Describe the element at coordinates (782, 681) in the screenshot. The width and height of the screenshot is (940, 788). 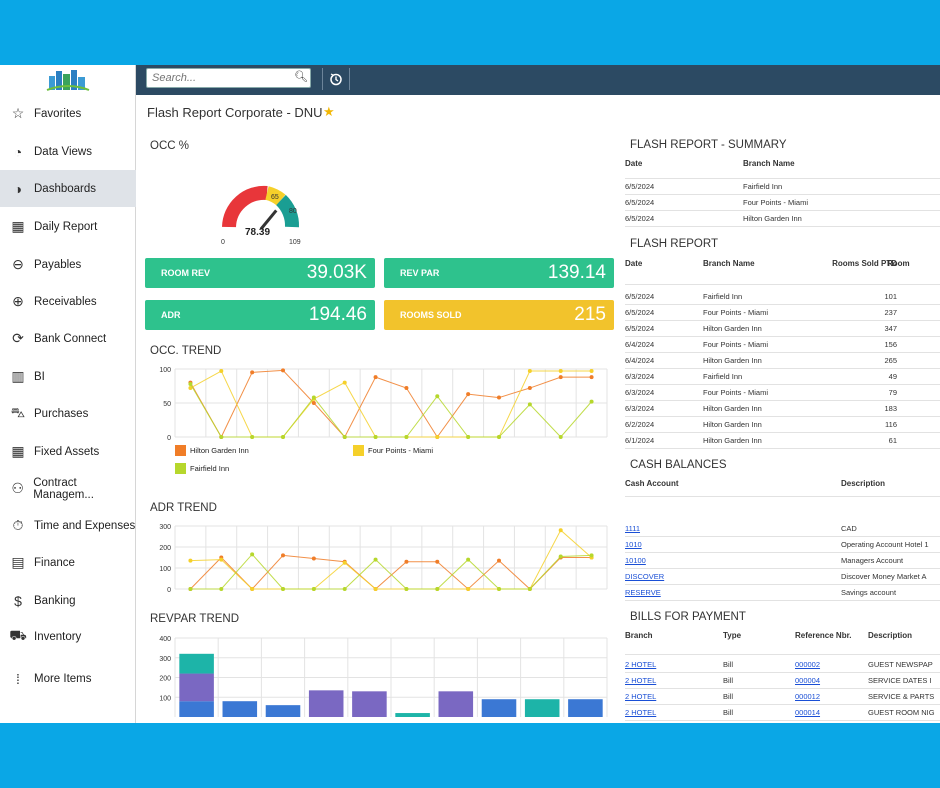
I see `table-row: 2 HOTEL Bill 000004 SERVICE DATES I` at that location.